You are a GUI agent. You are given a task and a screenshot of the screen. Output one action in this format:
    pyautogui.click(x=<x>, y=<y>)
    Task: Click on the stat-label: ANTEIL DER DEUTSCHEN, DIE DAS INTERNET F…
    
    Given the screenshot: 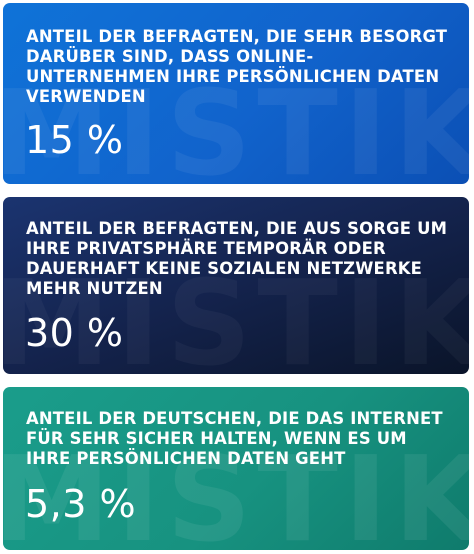 What is the action you would take?
    pyautogui.click(x=234, y=438)
    